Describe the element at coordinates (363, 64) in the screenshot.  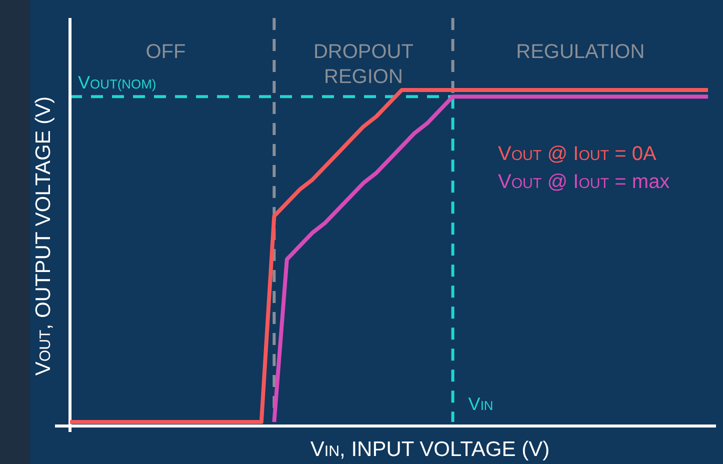
I see `text: DROPOUT REGION` at that location.